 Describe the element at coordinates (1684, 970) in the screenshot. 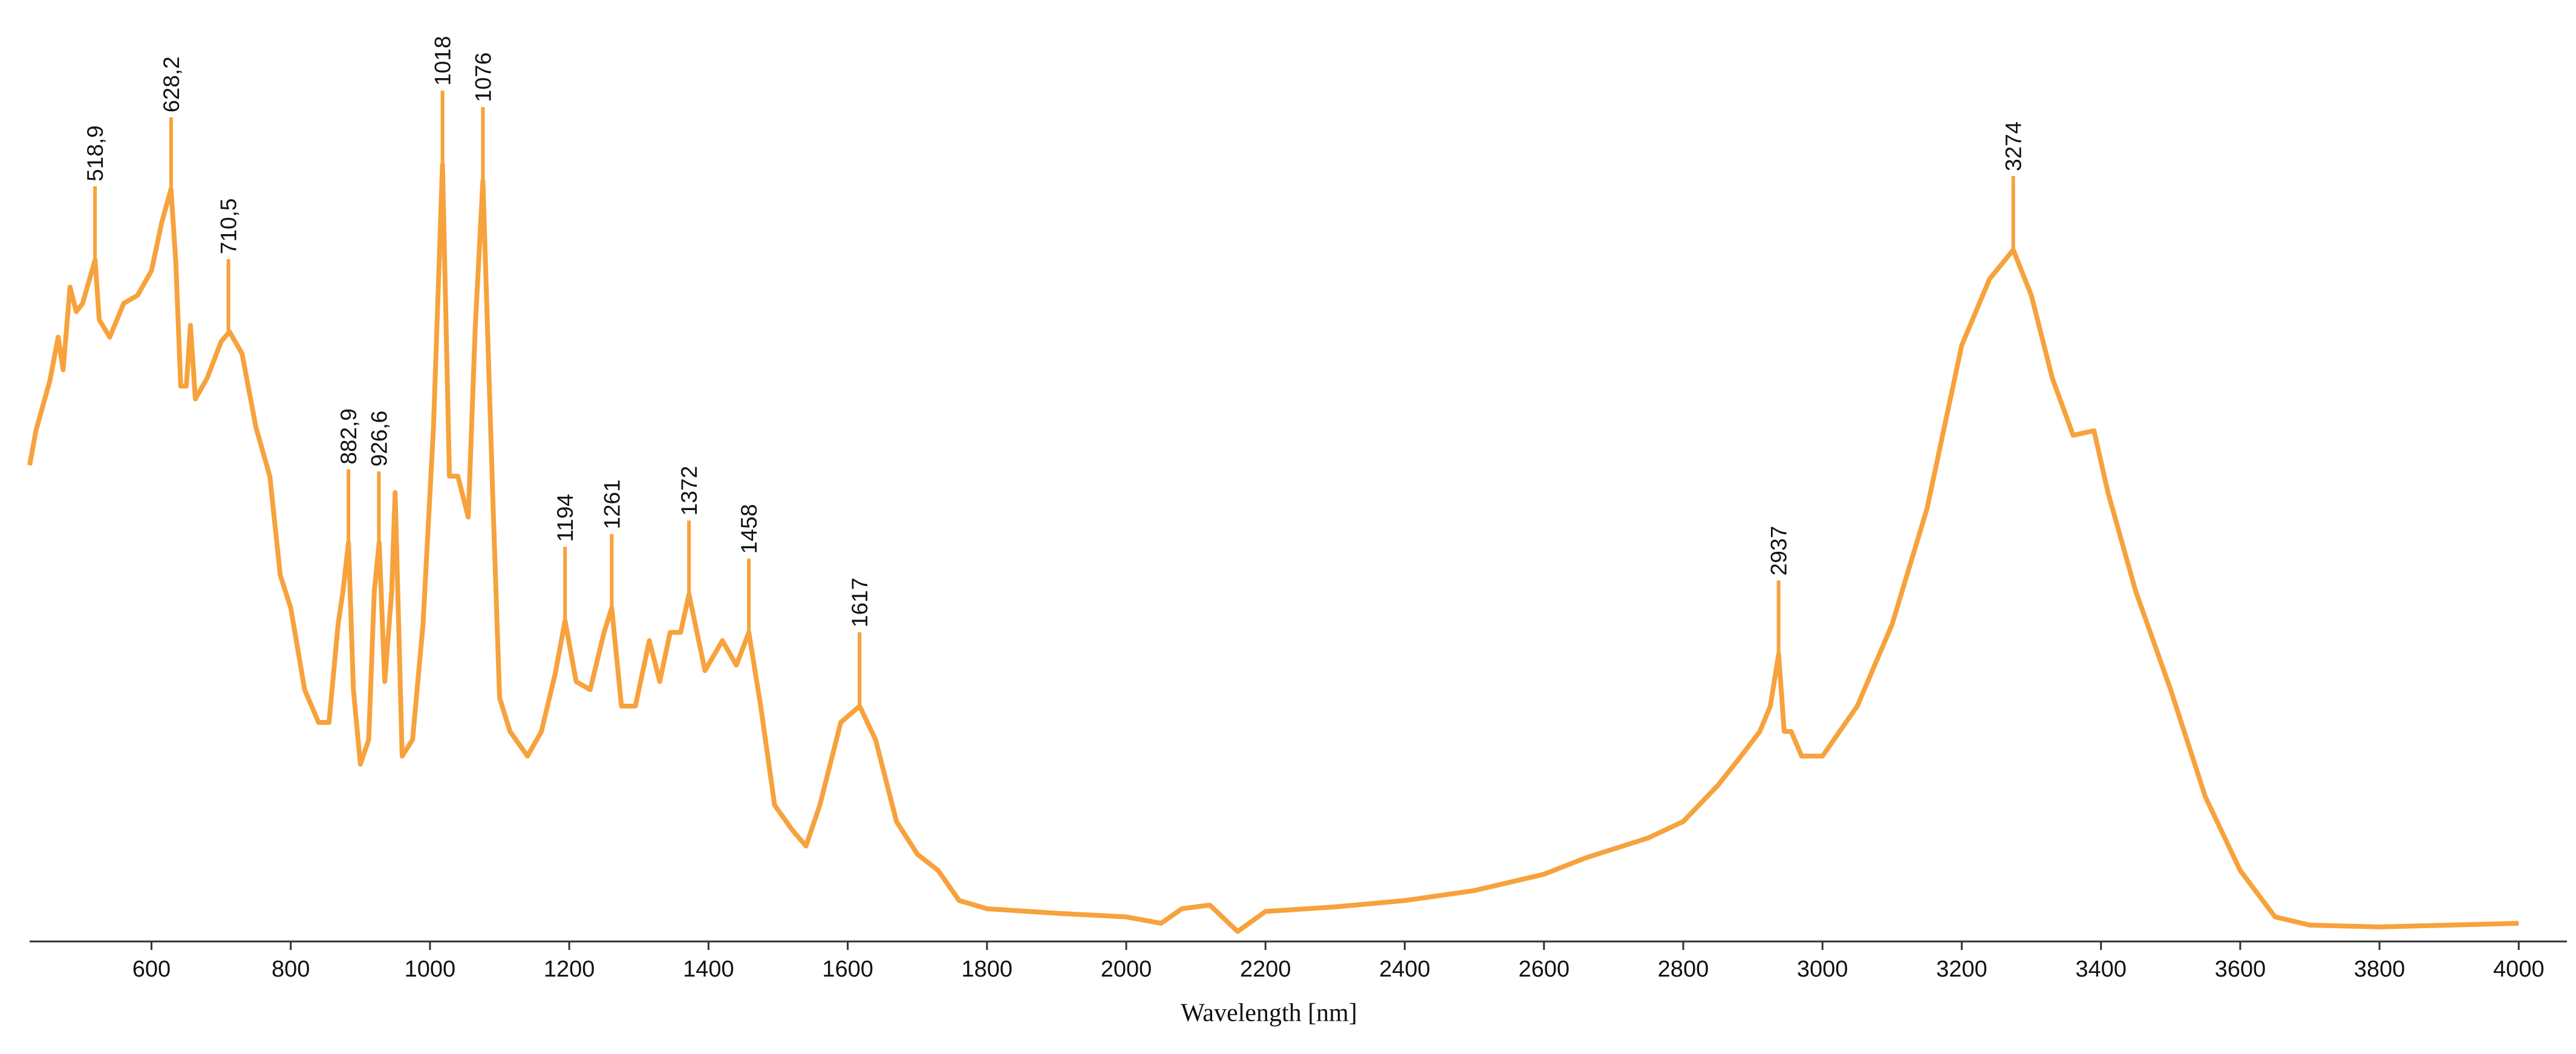

I see `x-tick-label: 2800` at that location.